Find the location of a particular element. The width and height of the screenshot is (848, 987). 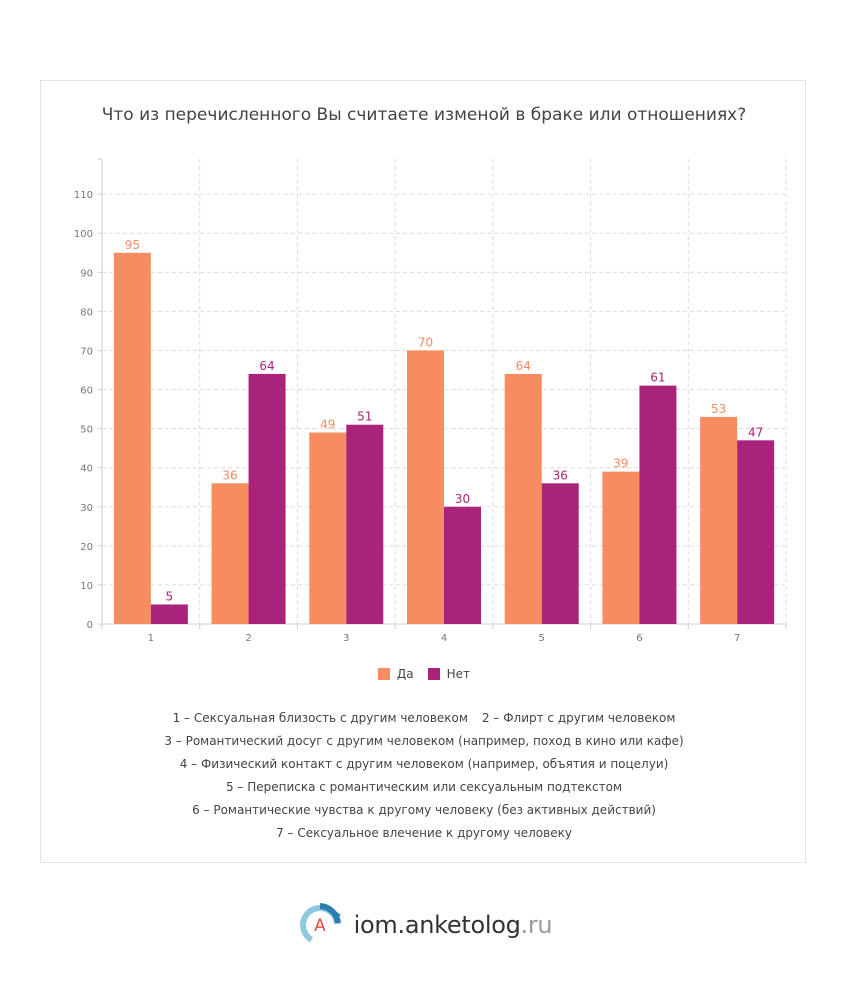

logo-letter: A is located at coordinates (320, 926).